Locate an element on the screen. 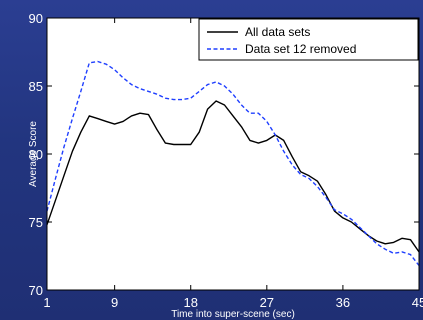  x-tick-label: 1 is located at coordinates (46, 302).